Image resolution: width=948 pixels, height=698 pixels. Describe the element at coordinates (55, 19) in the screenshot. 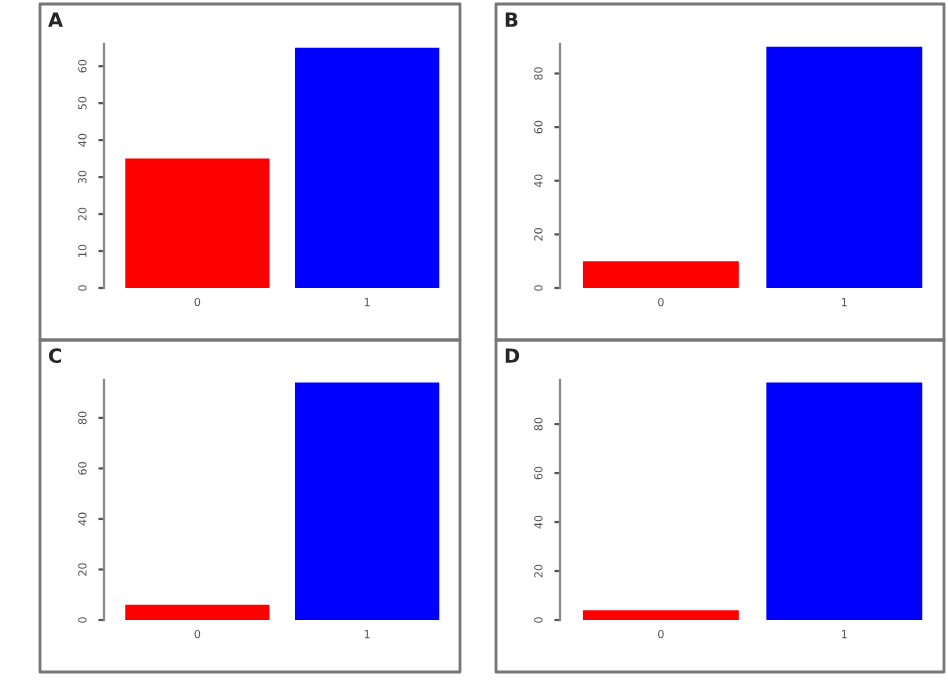

I see `chart-title: A` at that location.